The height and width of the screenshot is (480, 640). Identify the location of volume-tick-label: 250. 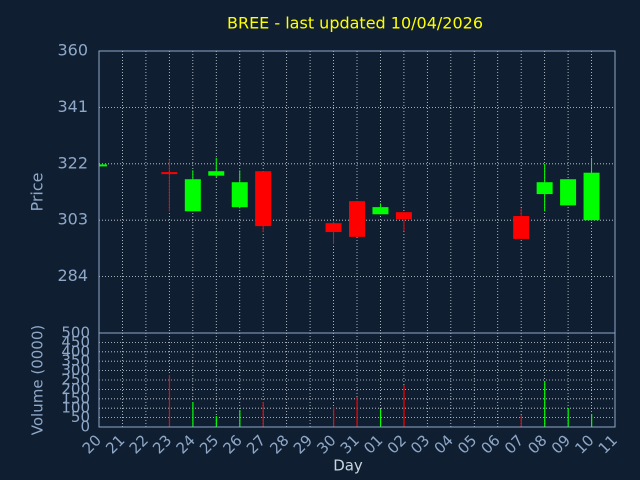
(75, 380).